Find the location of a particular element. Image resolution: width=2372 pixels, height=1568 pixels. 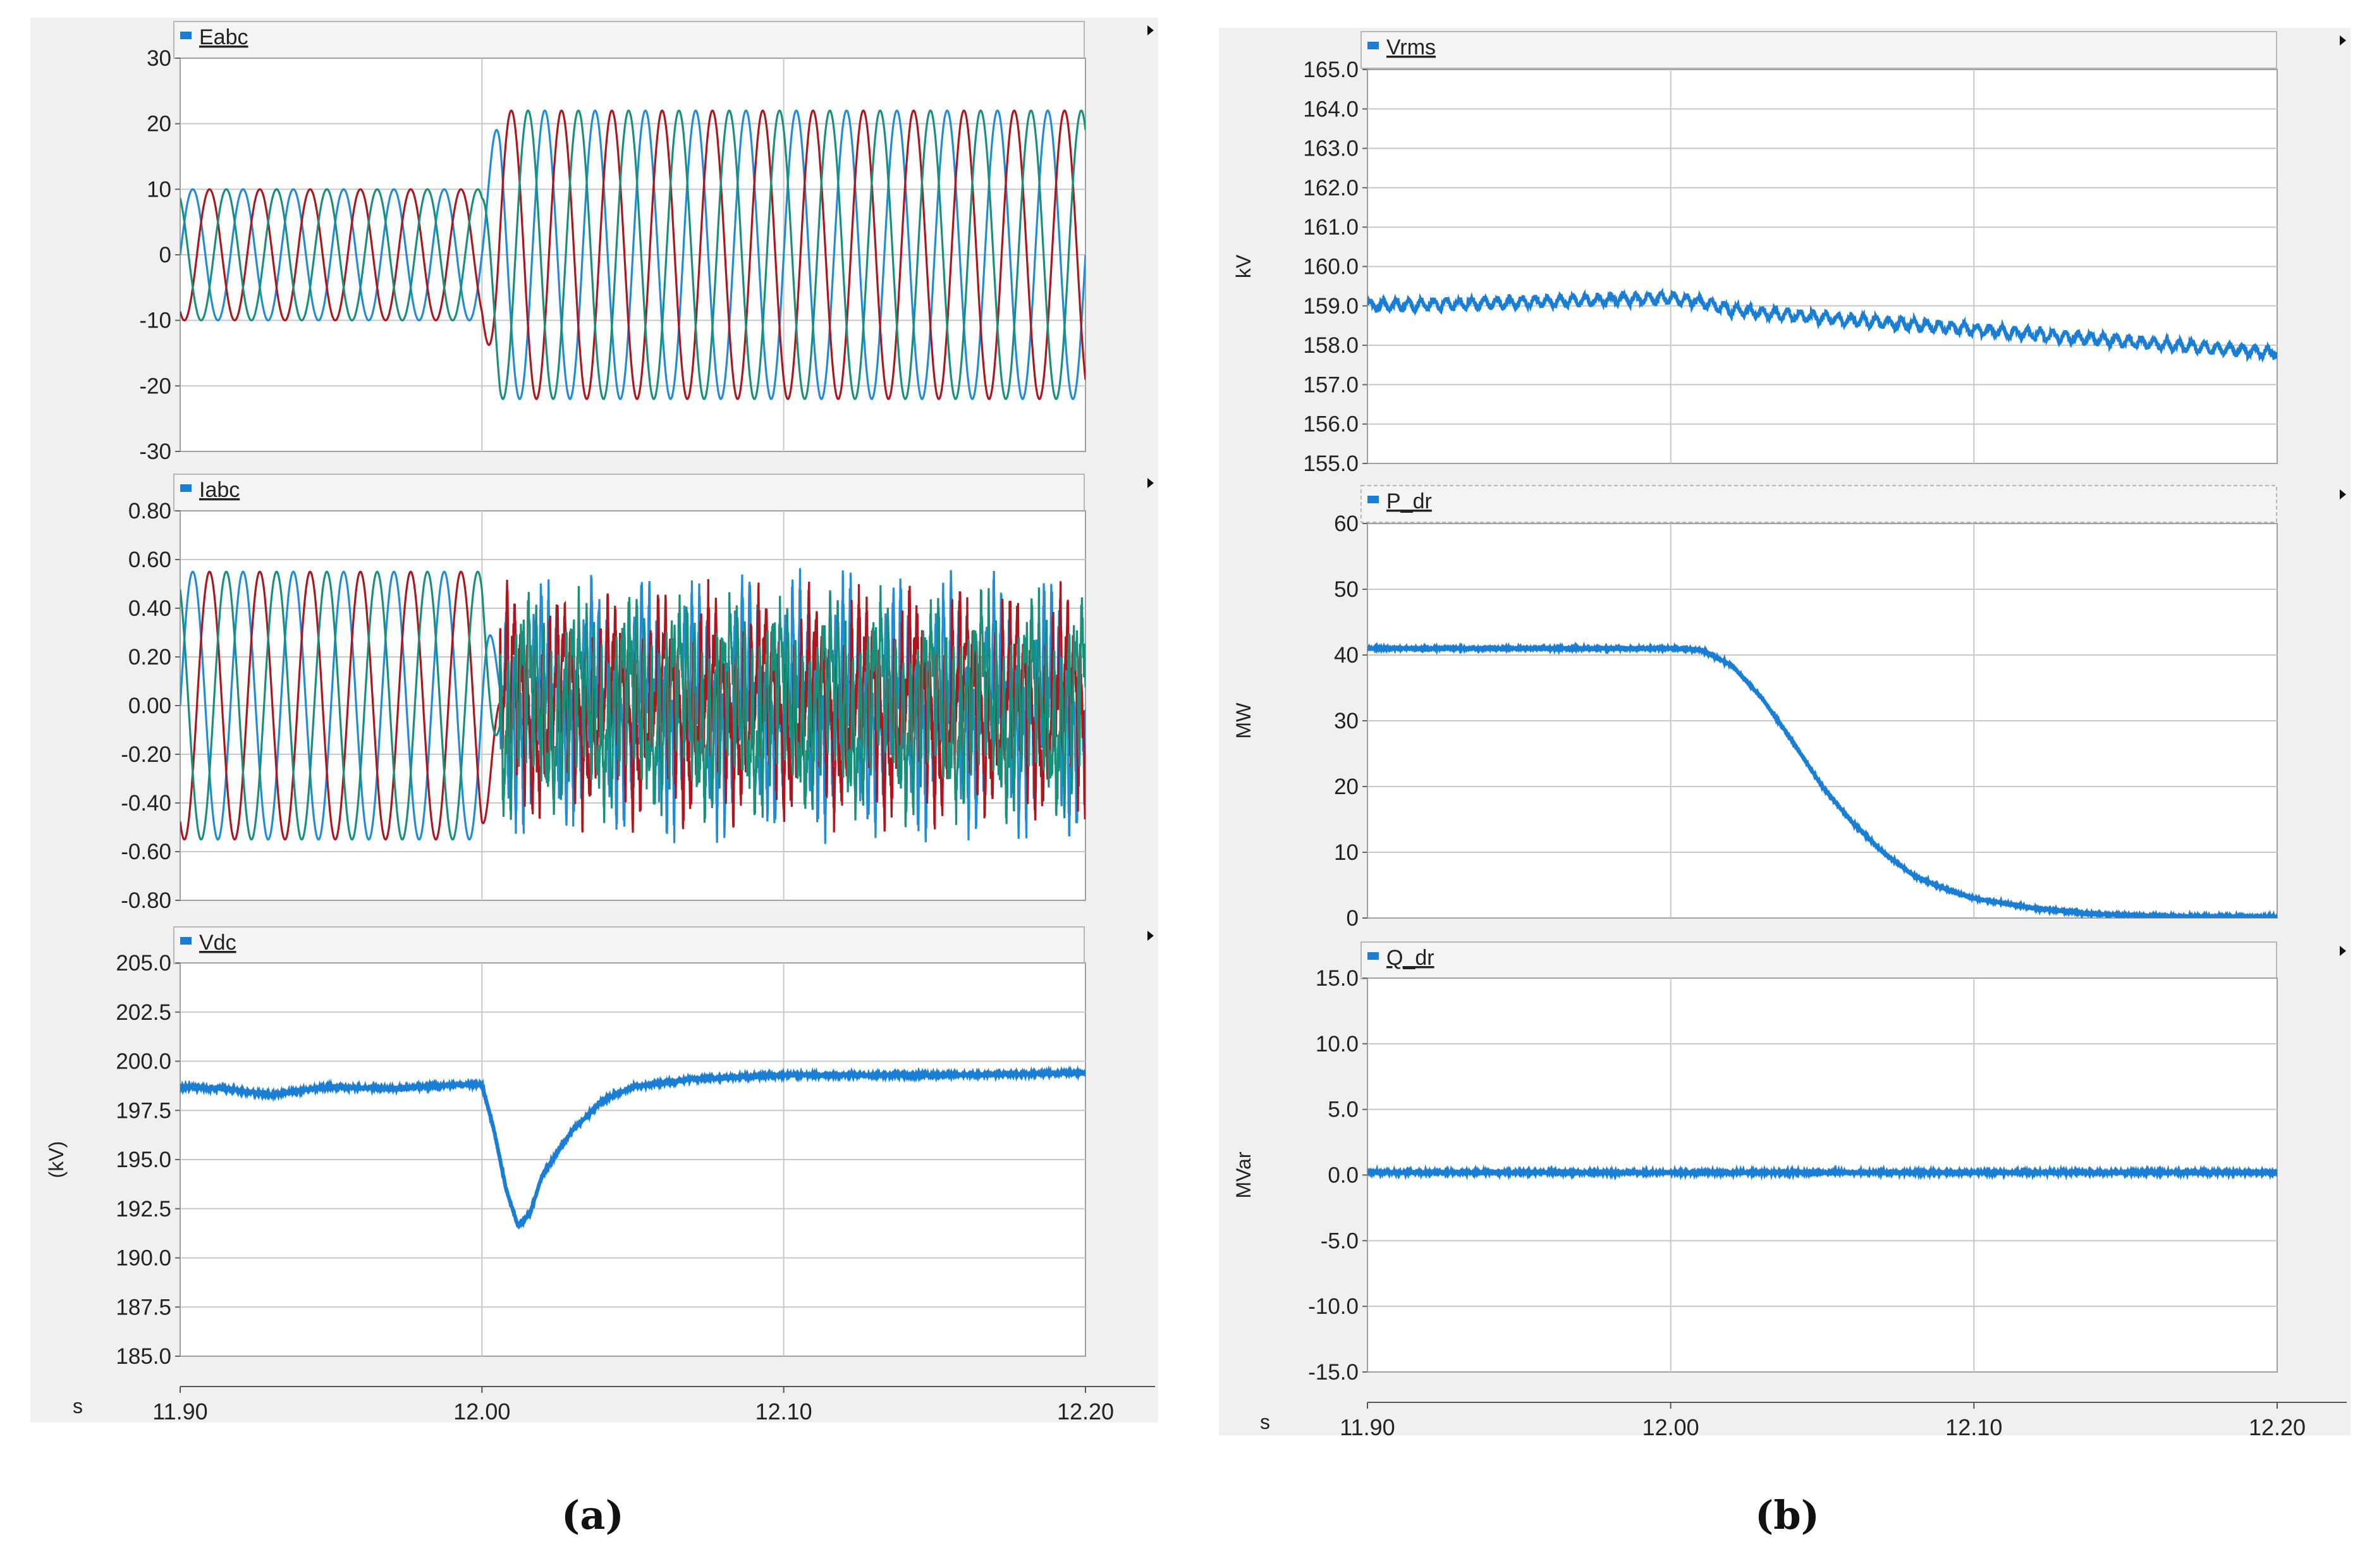

figure-label-a: (a) is located at coordinates (592, 1515).